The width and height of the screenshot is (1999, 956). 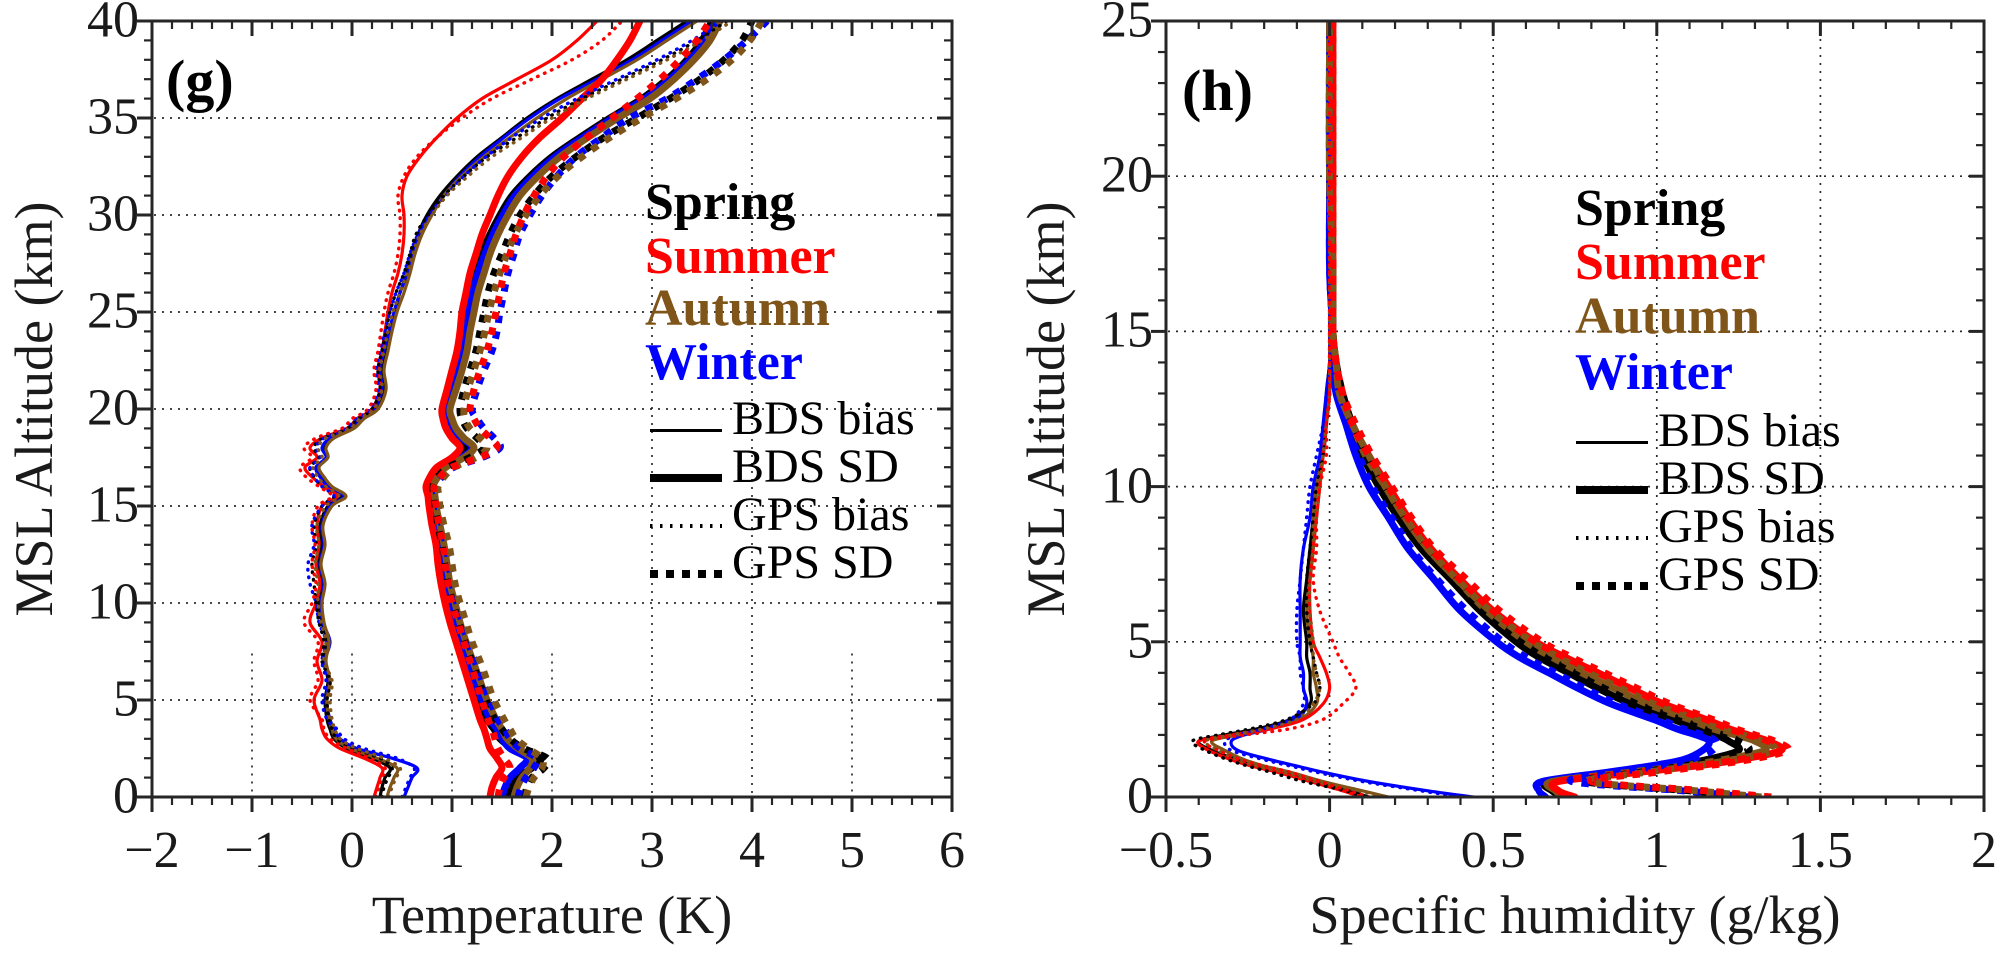 I want to click on series-summer-gps-sd, so click(x=571, y=409).